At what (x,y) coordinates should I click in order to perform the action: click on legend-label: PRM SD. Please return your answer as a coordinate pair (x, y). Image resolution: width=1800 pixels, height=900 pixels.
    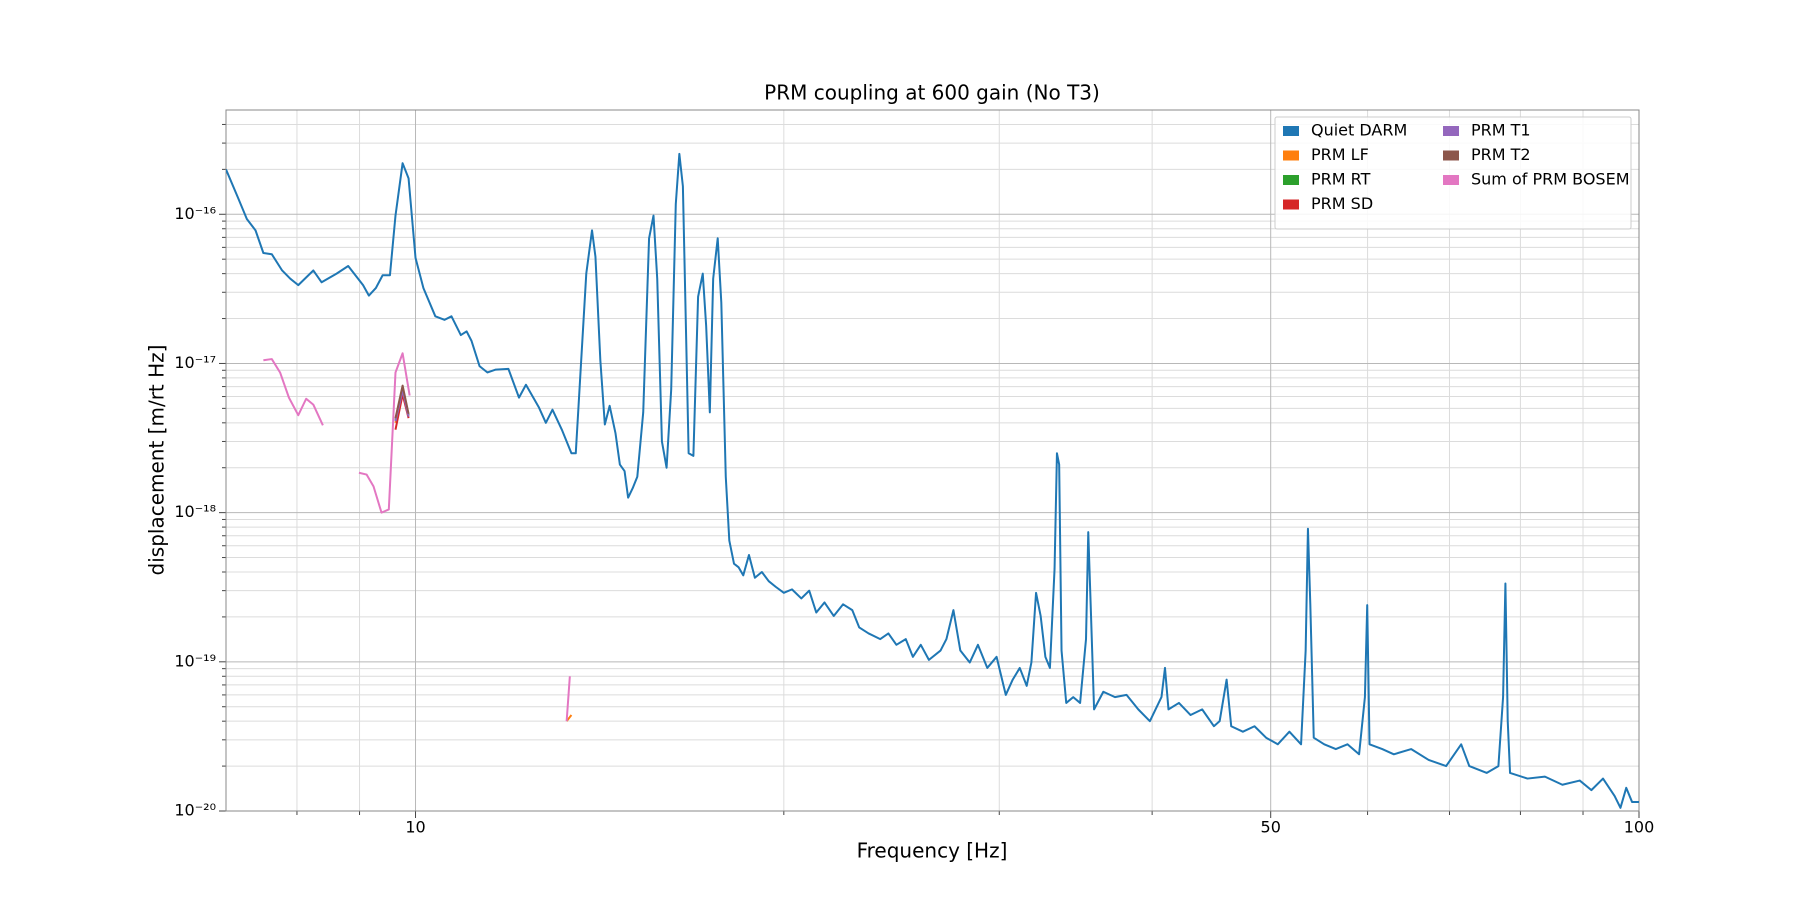
    Looking at the image, I should click on (1342, 203).